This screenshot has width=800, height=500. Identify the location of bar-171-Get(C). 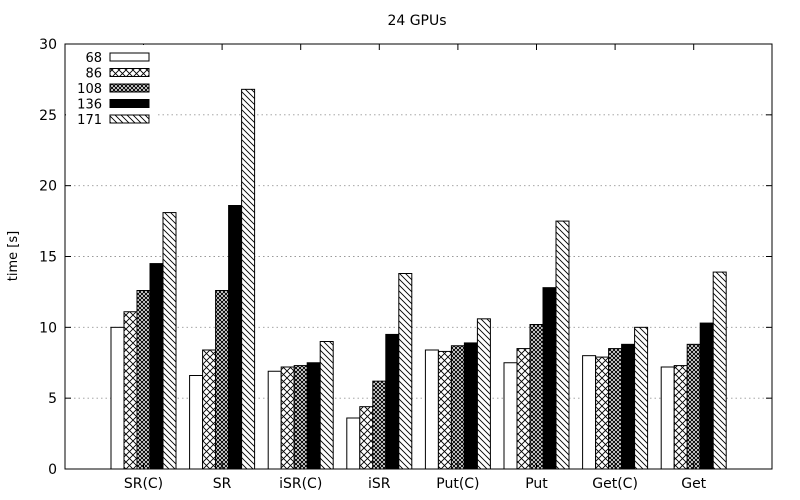
(641, 398).